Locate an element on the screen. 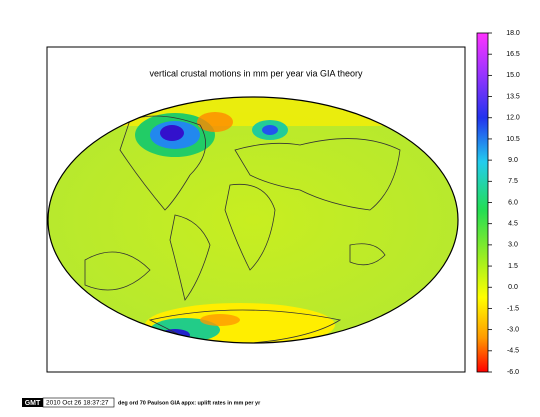 This screenshot has height=417, width=540. colorbar-tick-label: -1.5 is located at coordinates (513, 308).